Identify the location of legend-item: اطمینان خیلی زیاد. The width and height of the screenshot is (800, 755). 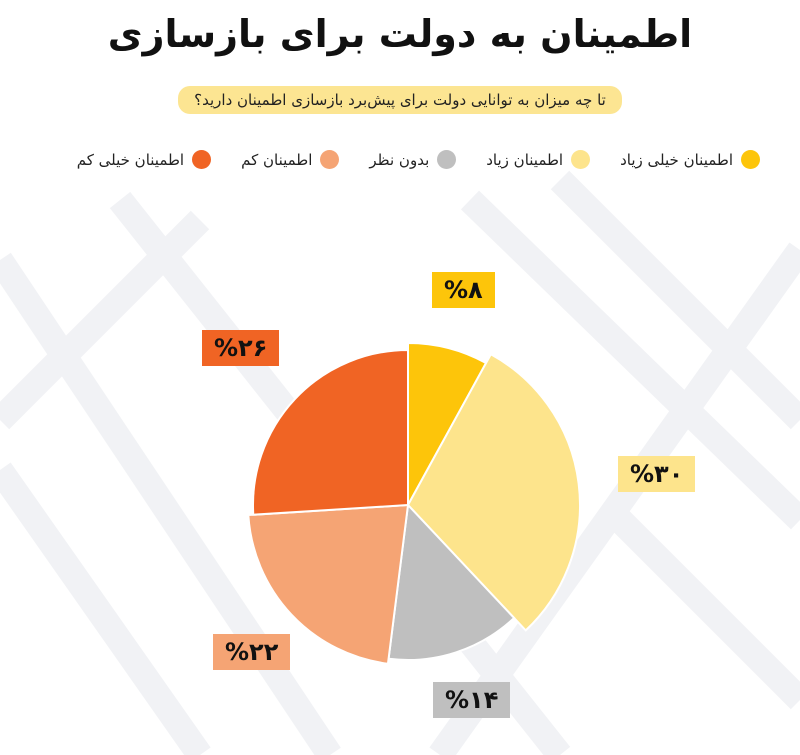
(690, 159).